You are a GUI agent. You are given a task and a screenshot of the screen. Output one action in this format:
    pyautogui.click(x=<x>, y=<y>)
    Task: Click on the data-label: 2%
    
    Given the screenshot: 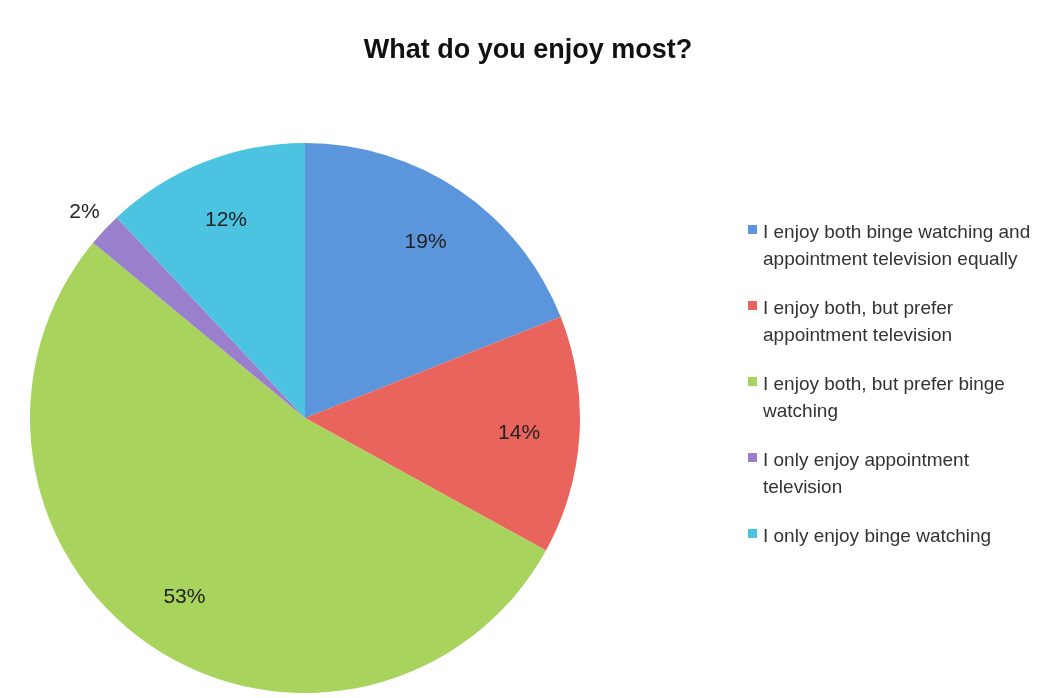 What is the action you would take?
    pyautogui.click(x=84, y=211)
    